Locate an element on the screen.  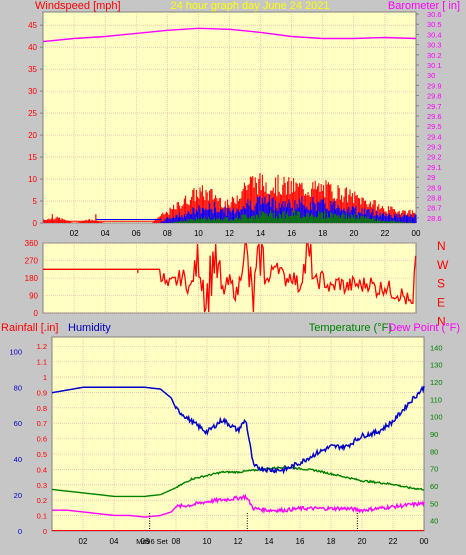
barometer-tick-label: 29 is located at coordinates (431, 177).